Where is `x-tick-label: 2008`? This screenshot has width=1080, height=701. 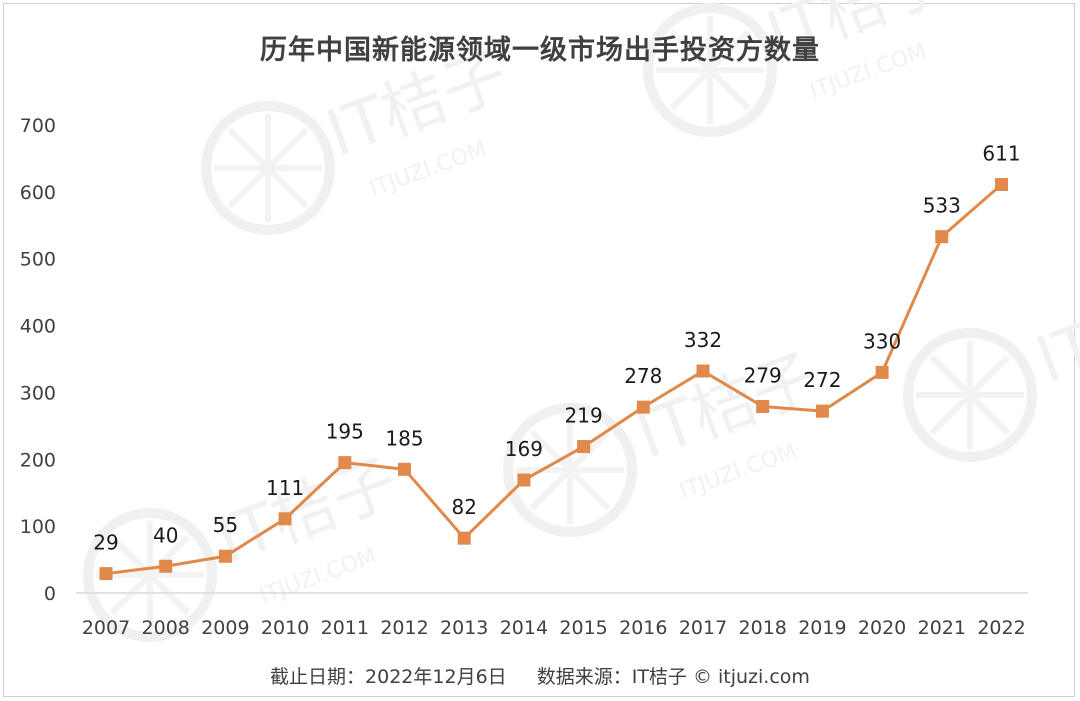 x-tick-label: 2008 is located at coordinates (166, 628).